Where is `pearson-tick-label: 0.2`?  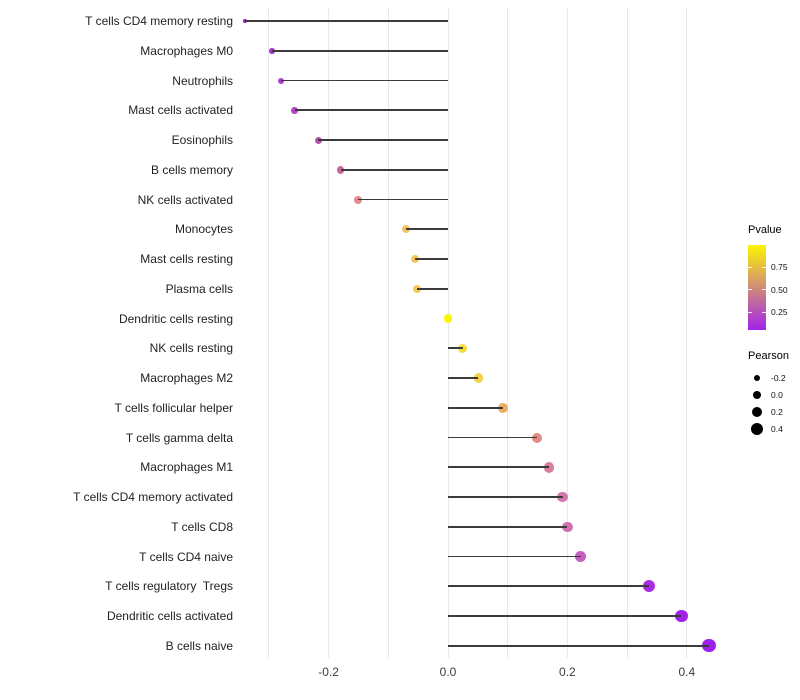 pearson-tick-label: 0.2 is located at coordinates (777, 412).